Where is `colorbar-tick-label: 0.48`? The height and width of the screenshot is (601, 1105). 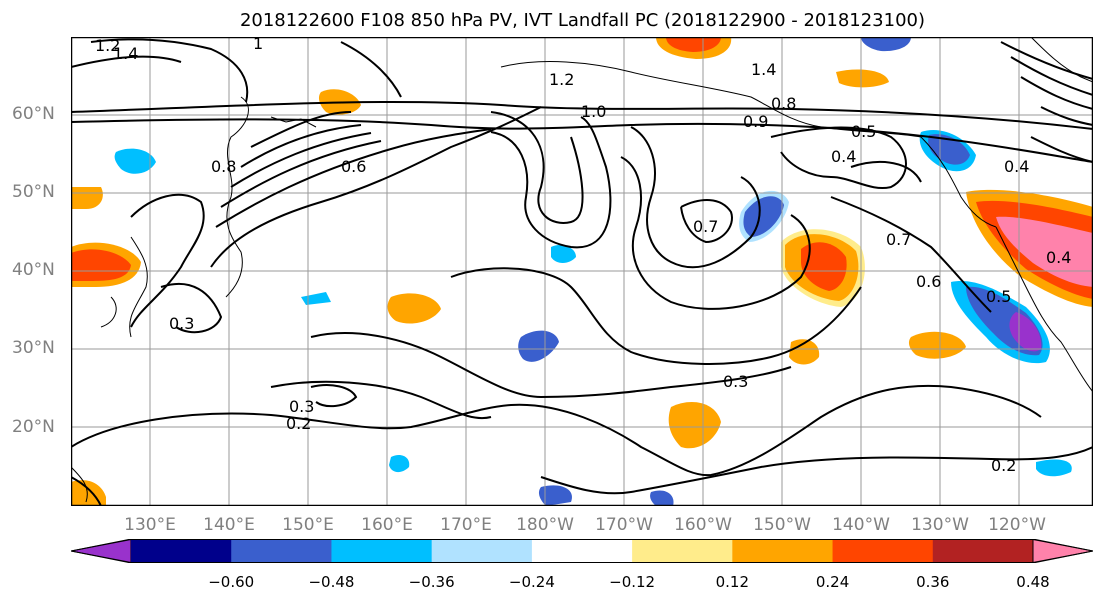 colorbar-tick-label: 0.48 is located at coordinates (1033, 582).